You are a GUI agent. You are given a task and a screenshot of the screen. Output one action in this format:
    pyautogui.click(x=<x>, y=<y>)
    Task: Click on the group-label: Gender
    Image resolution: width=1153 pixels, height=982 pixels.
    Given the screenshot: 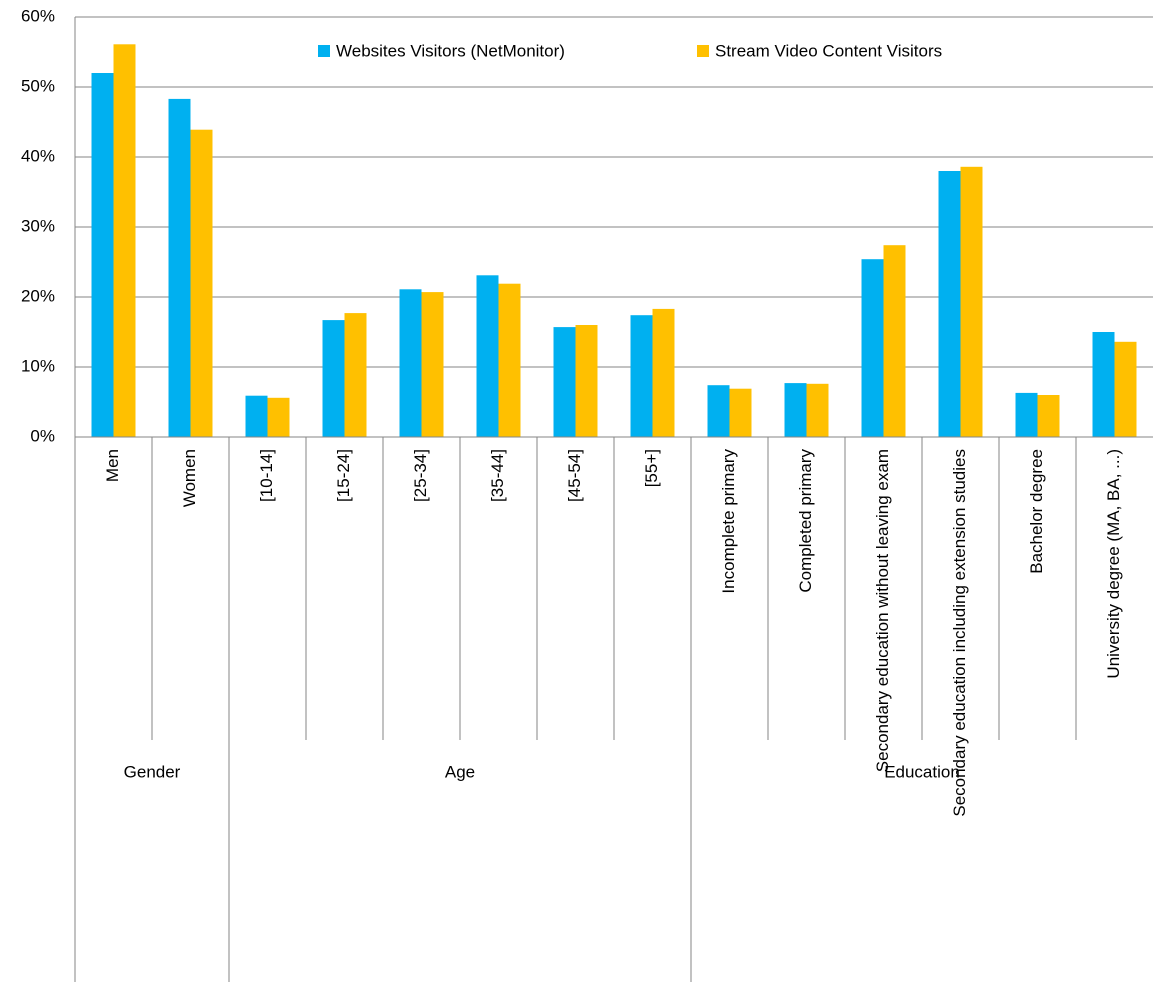 What is the action you would take?
    pyautogui.click(x=152, y=771)
    